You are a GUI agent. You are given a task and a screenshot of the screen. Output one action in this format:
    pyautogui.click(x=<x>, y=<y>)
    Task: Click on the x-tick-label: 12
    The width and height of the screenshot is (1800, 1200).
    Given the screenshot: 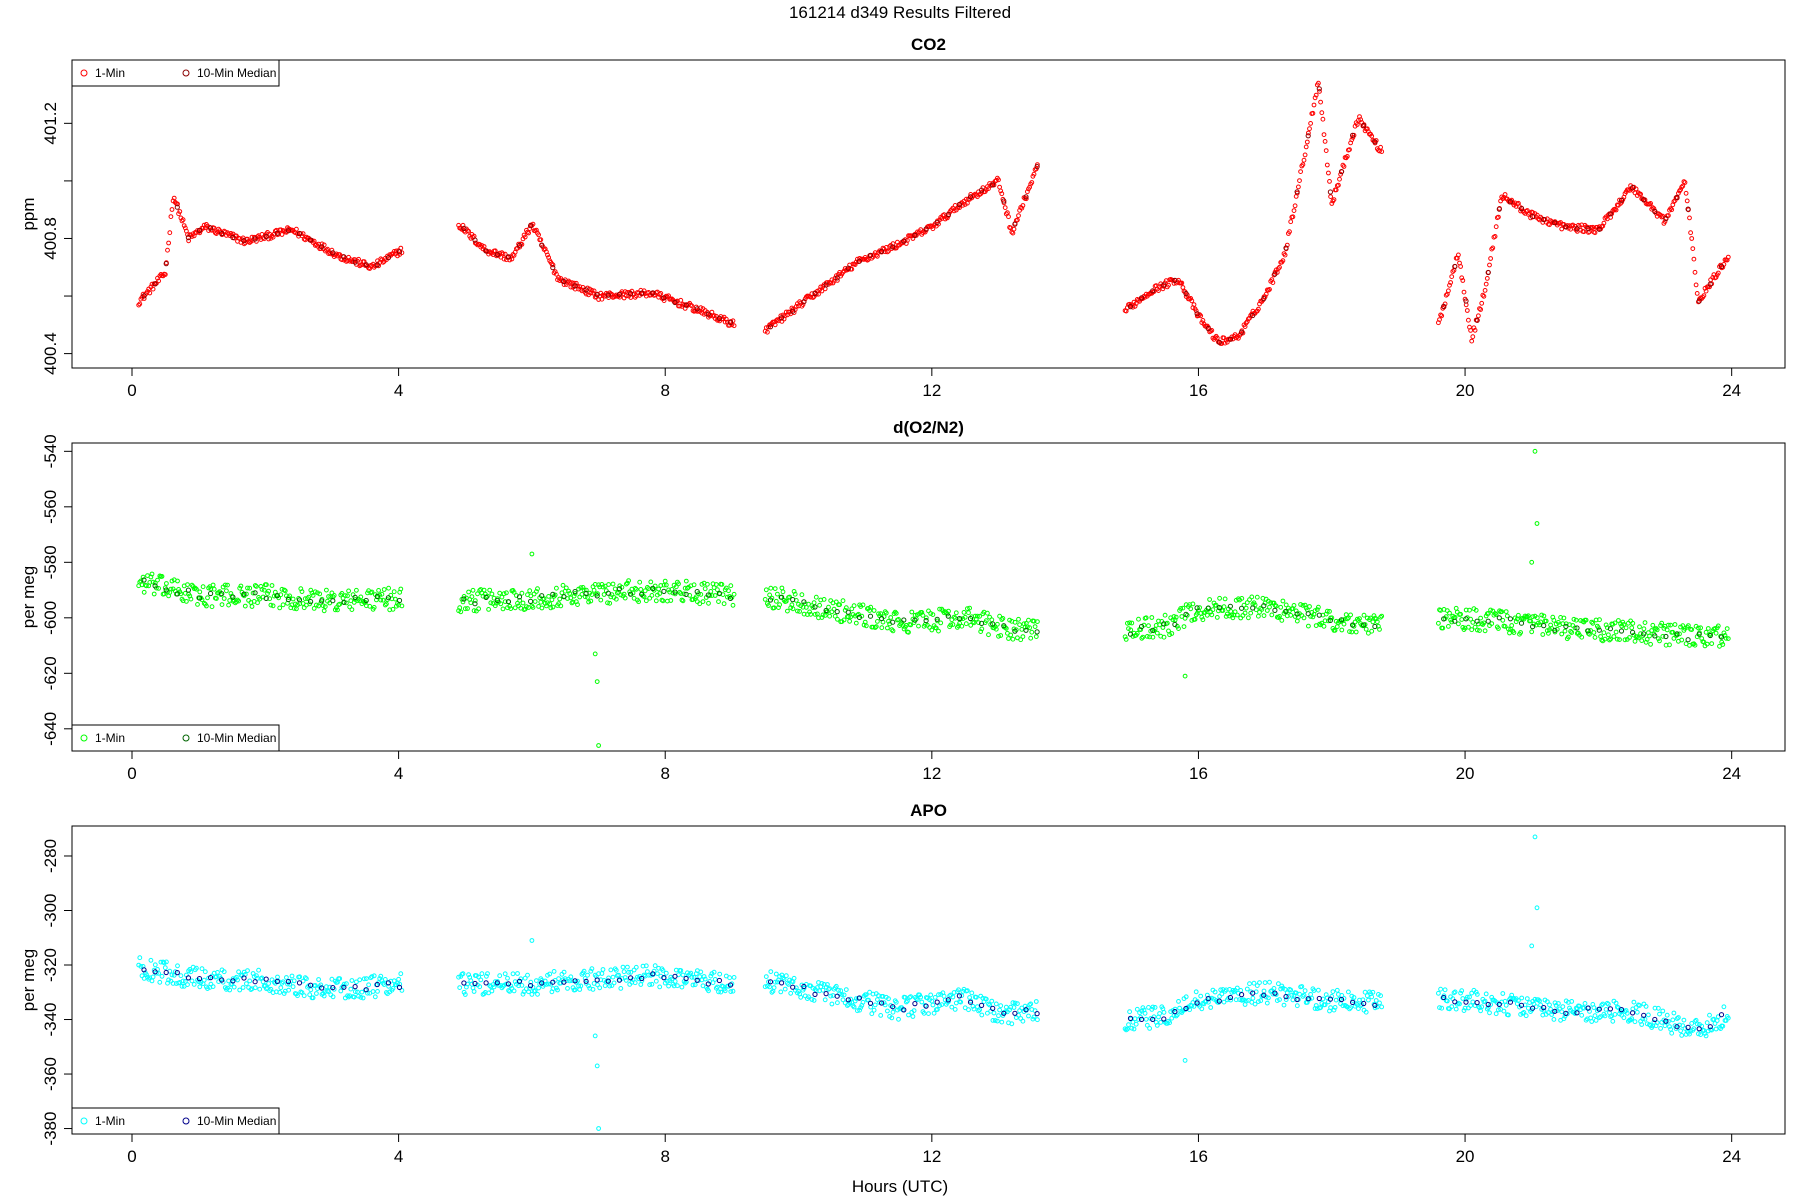 What is the action you would take?
    pyautogui.click(x=931, y=1156)
    